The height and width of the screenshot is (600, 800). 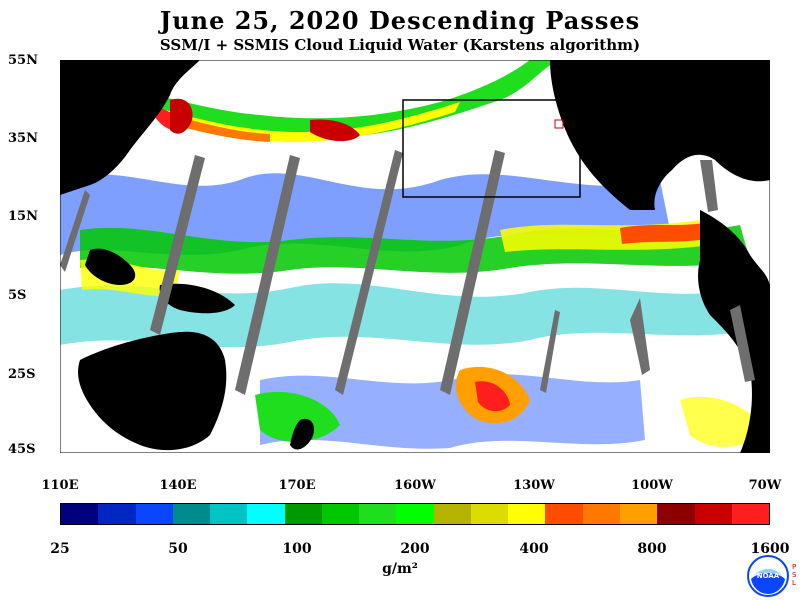 What do you see at coordinates (110, 266) in the screenshot?
I see `land-maritime-continent` at bounding box center [110, 266].